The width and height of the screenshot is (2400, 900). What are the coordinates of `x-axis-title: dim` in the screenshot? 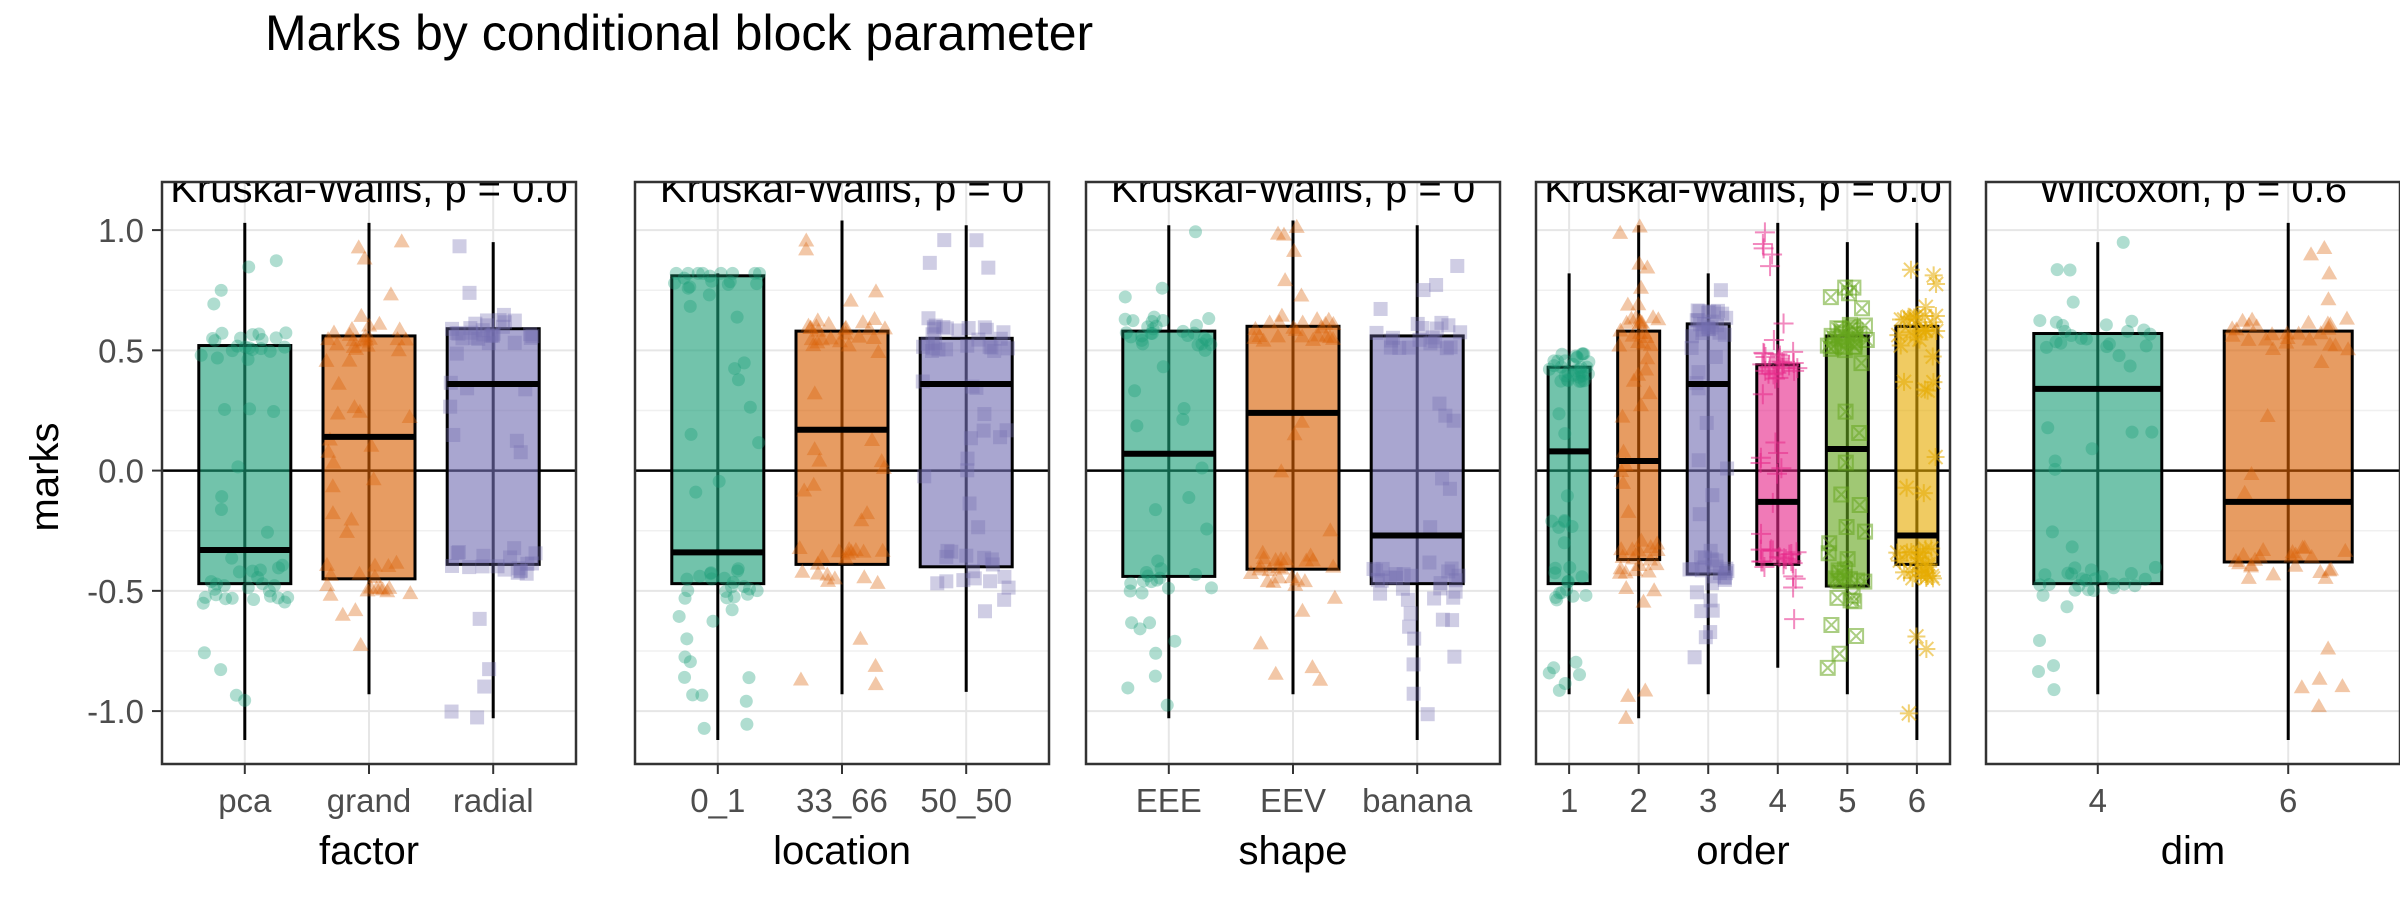 It's located at (2193, 851).